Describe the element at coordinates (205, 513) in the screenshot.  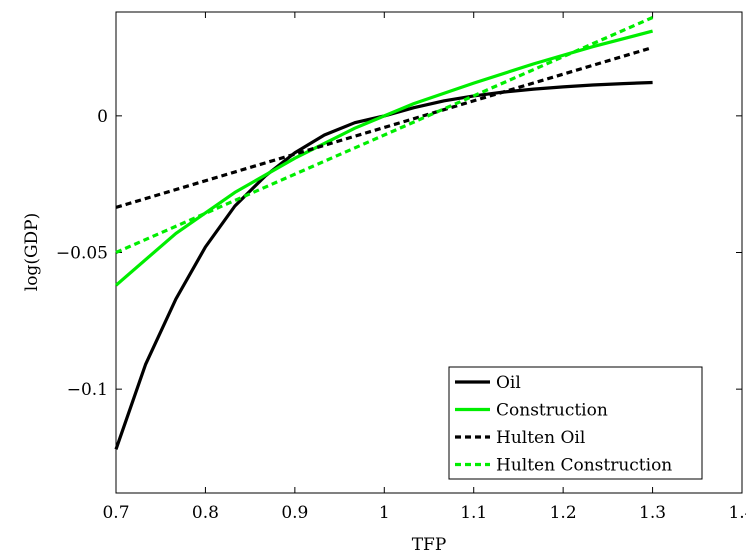
I see `x-tick-label: 0.8` at that location.